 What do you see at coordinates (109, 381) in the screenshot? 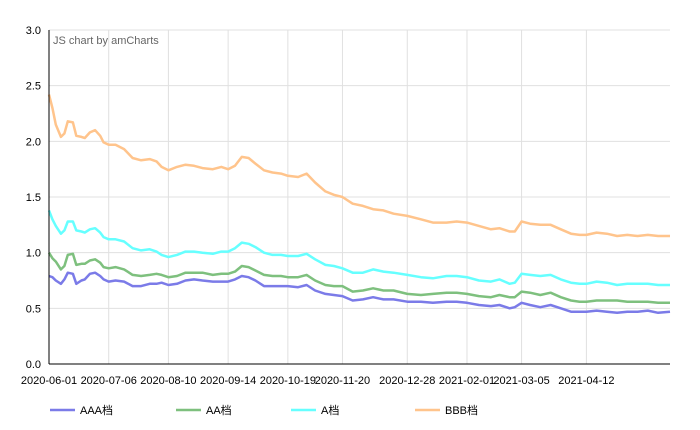
I see `x-tick-label: 2020-07-06` at bounding box center [109, 381].